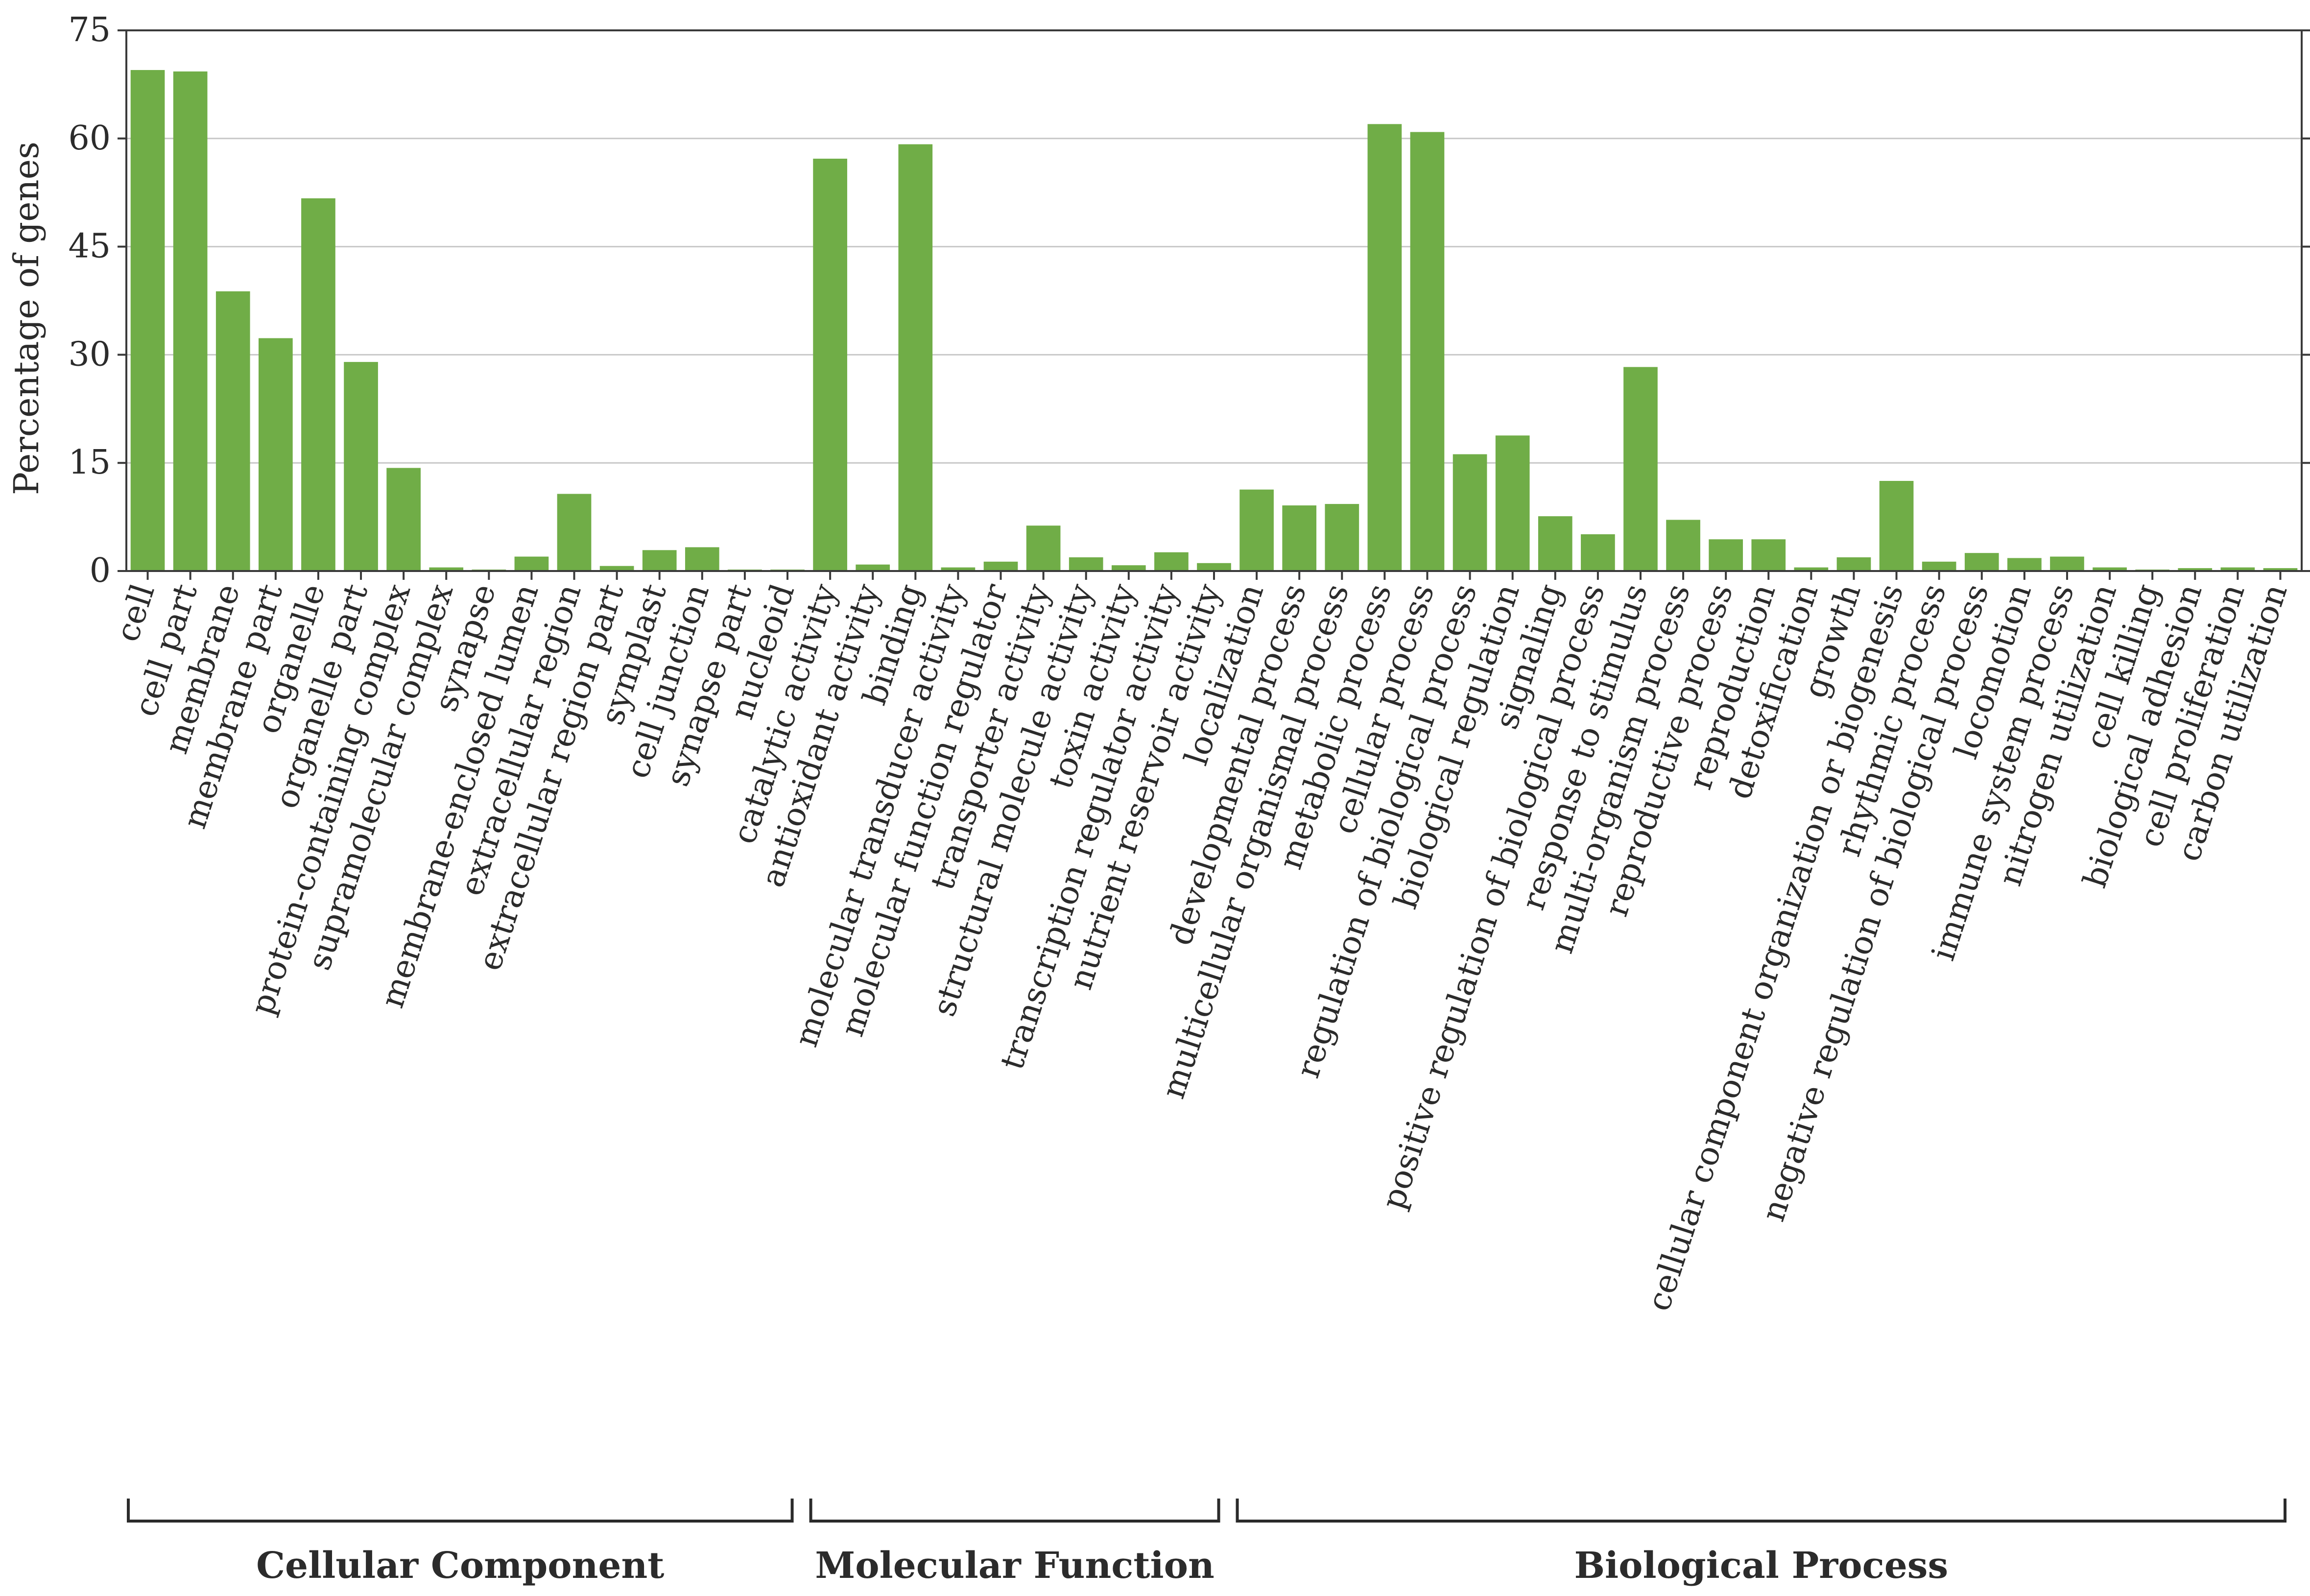 The height and width of the screenshot is (1596, 2310). I want to click on group-label: Biological Process, so click(1761, 1566).